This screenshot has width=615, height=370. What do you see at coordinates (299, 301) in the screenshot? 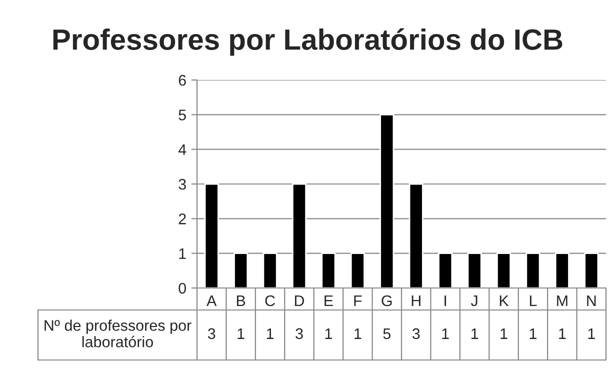
I see `x-tick-label: D` at bounding box center [299, 301].